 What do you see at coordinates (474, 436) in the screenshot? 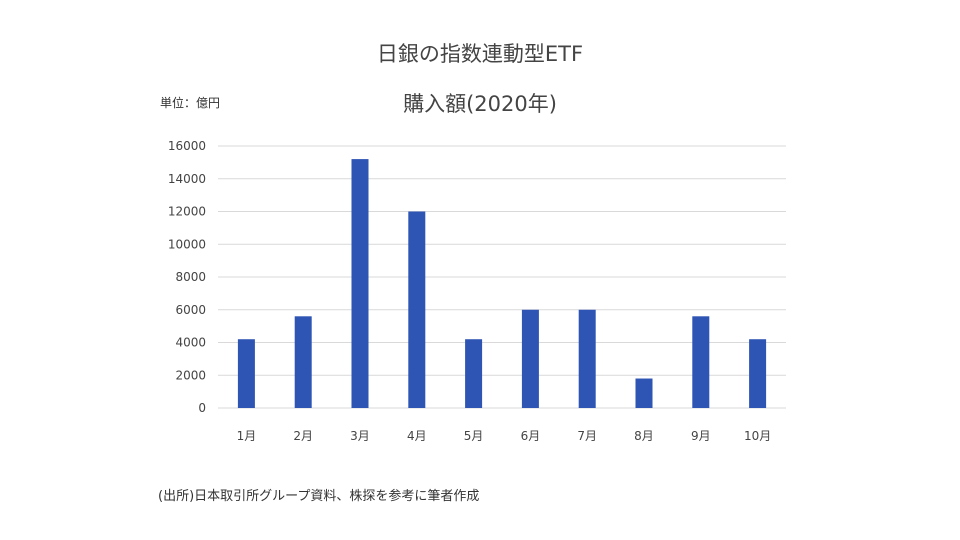
I see `x-tick-label: 5月` at bounding box center [474, 436].